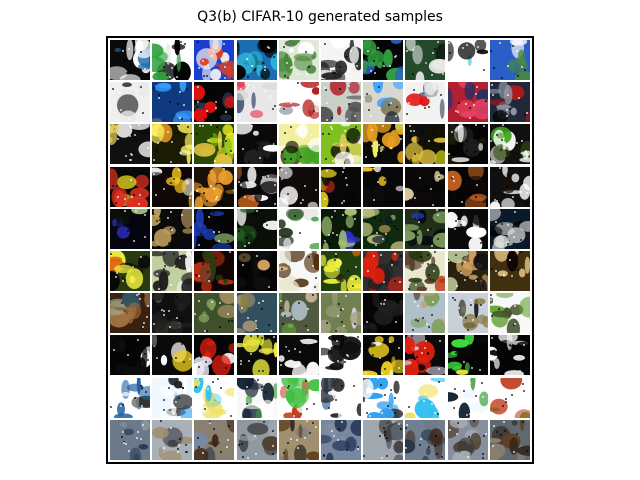 This screenshot has width=640, height=480. I want to click on sample-image-r1-c9, so click(467, 60).